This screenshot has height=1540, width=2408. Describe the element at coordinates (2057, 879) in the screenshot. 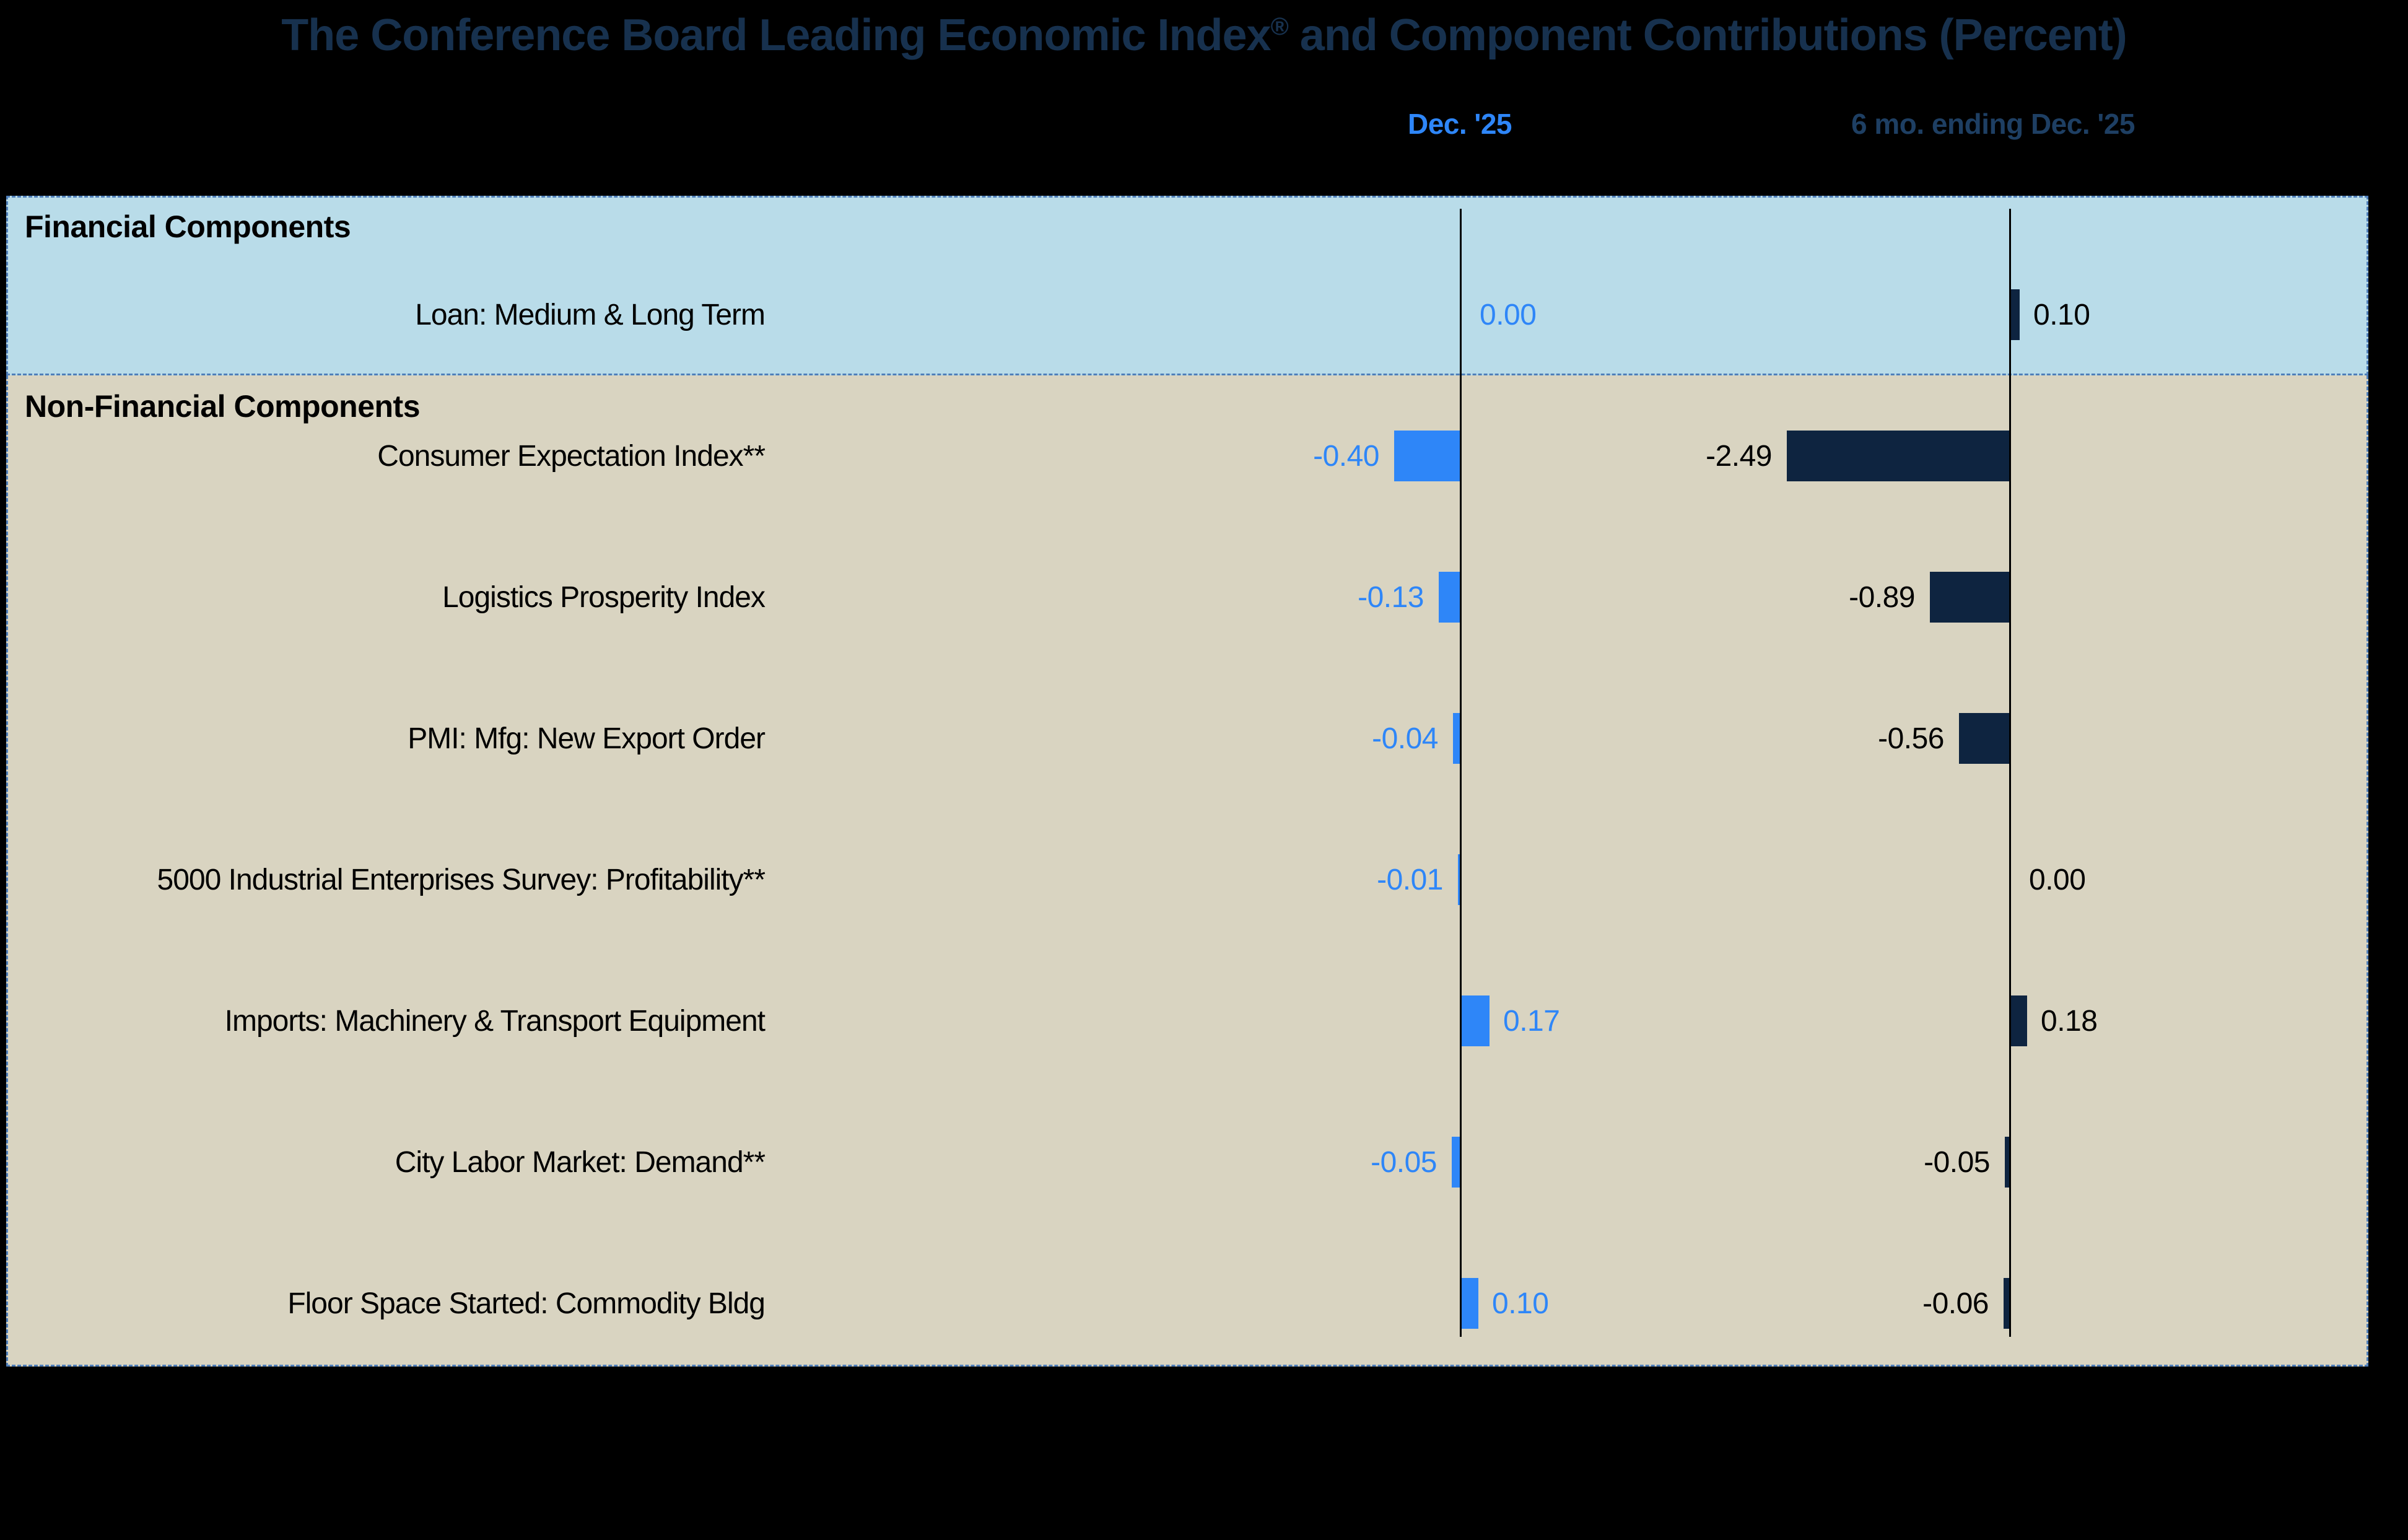

I see `6mo-value-label: 0.00` at that location.